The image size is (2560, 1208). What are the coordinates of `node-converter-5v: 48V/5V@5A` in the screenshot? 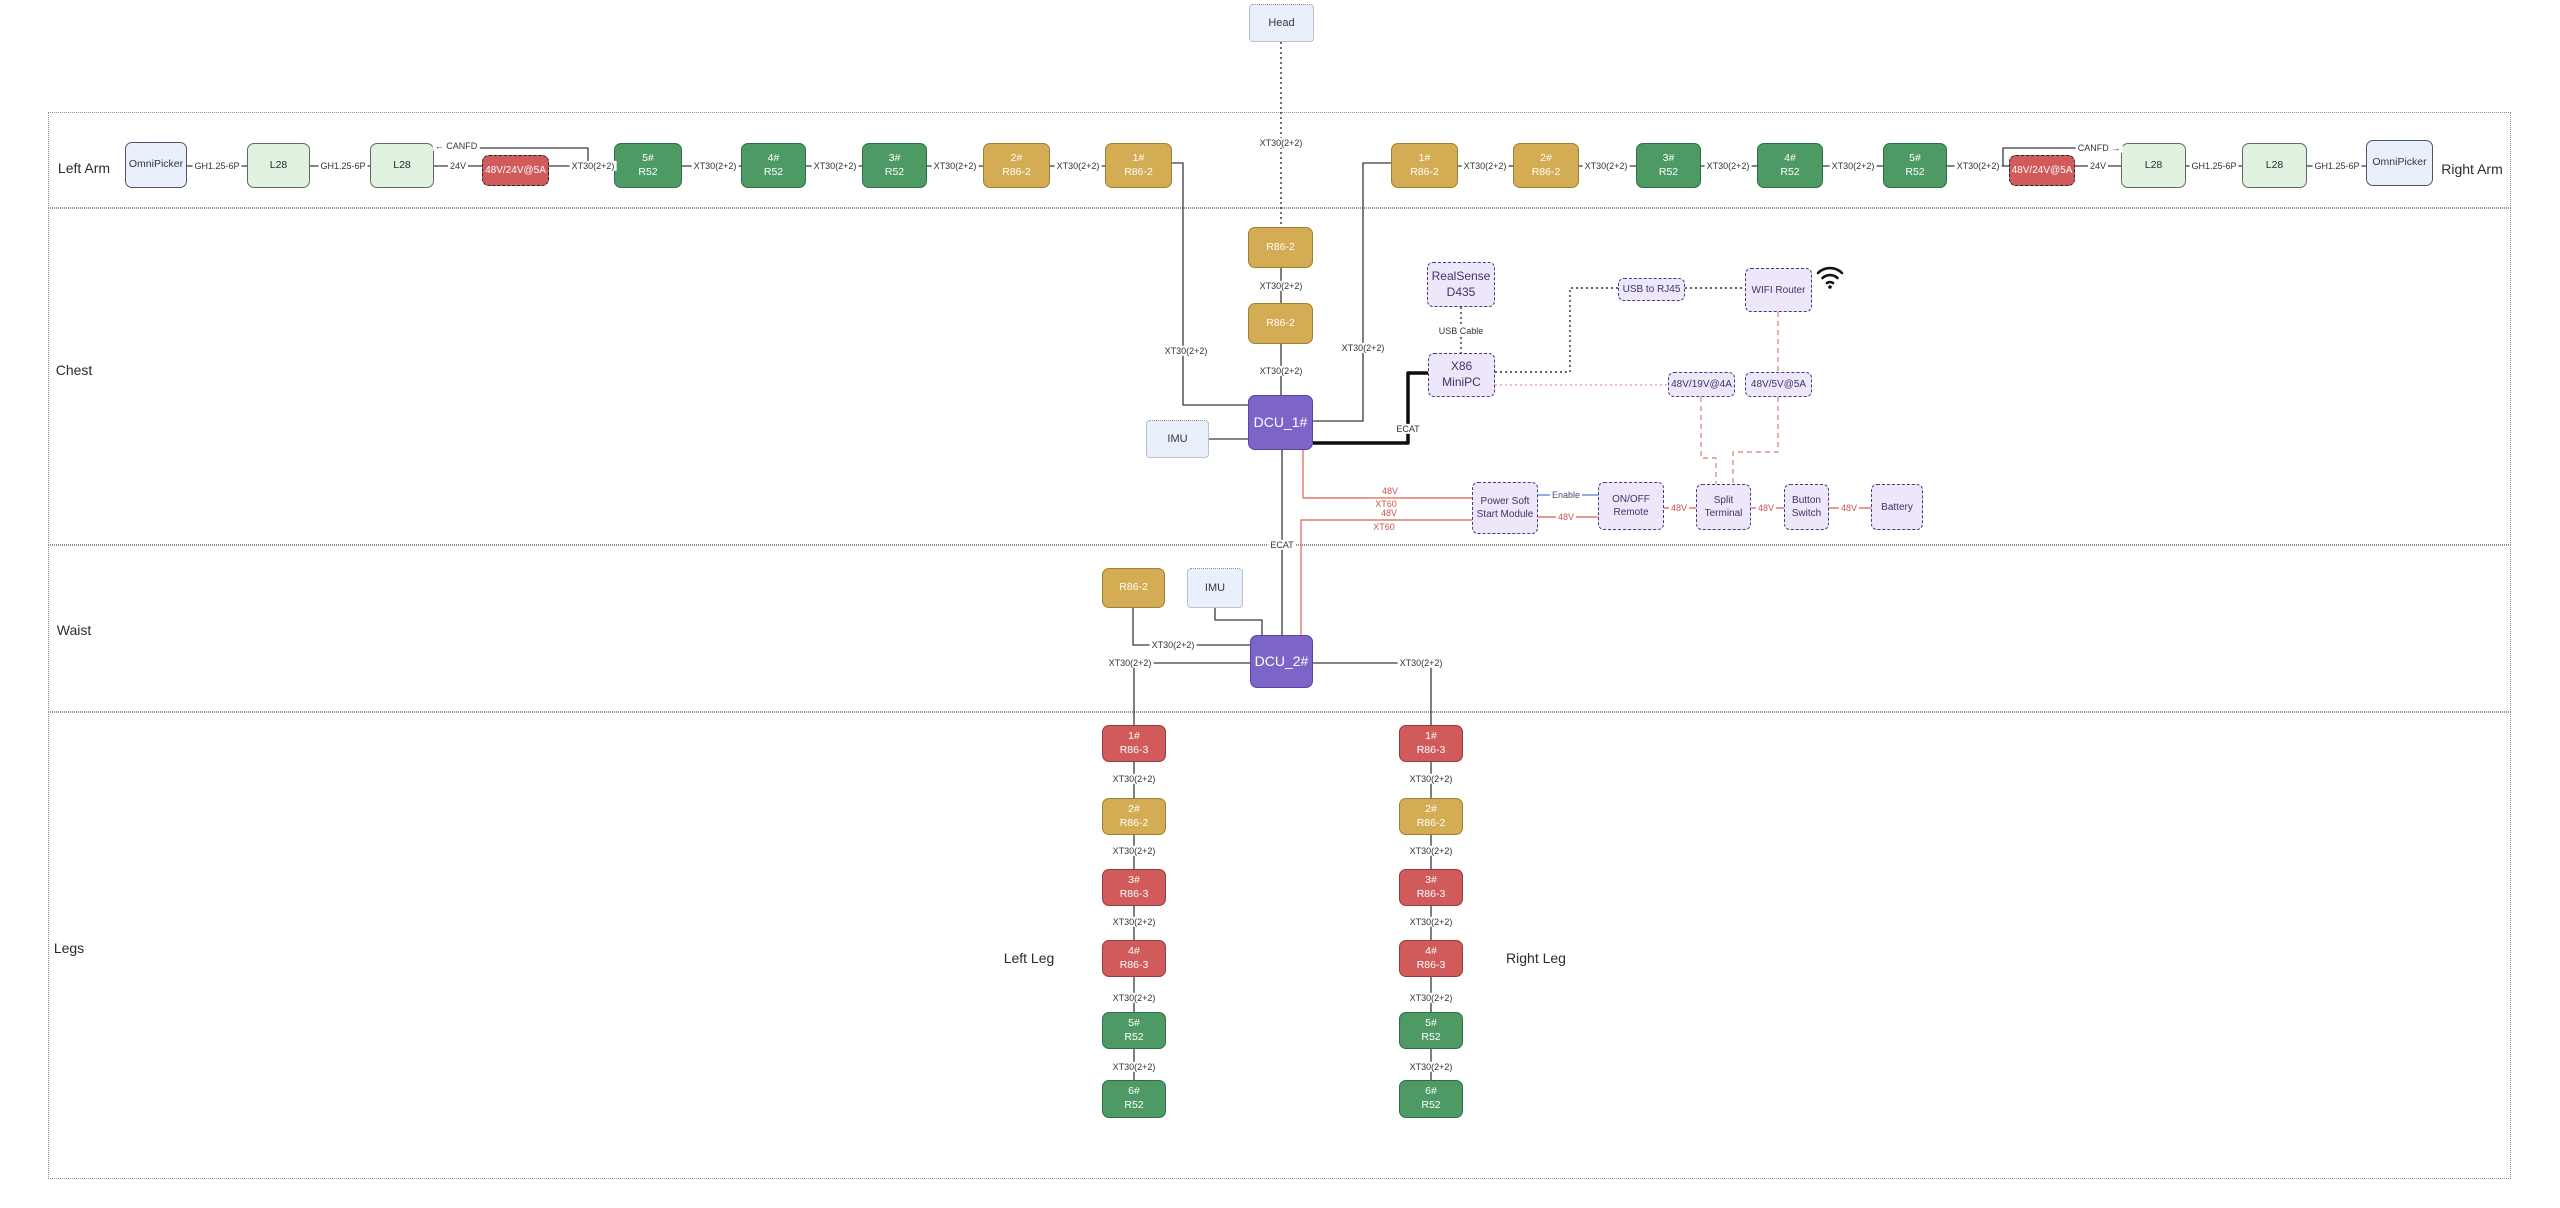 It's located at (1778, 384).